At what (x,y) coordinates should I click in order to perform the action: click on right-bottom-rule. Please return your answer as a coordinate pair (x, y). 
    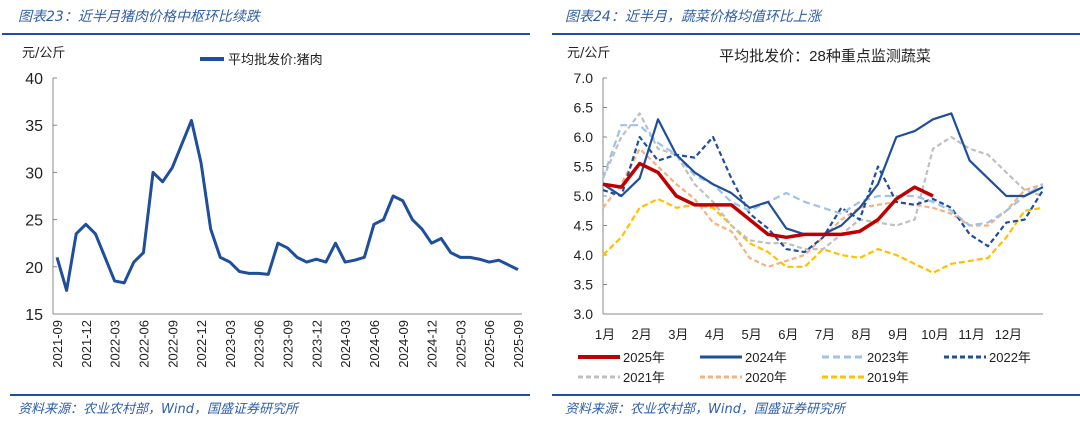
    Looking at the image, I should click on (816, 395).